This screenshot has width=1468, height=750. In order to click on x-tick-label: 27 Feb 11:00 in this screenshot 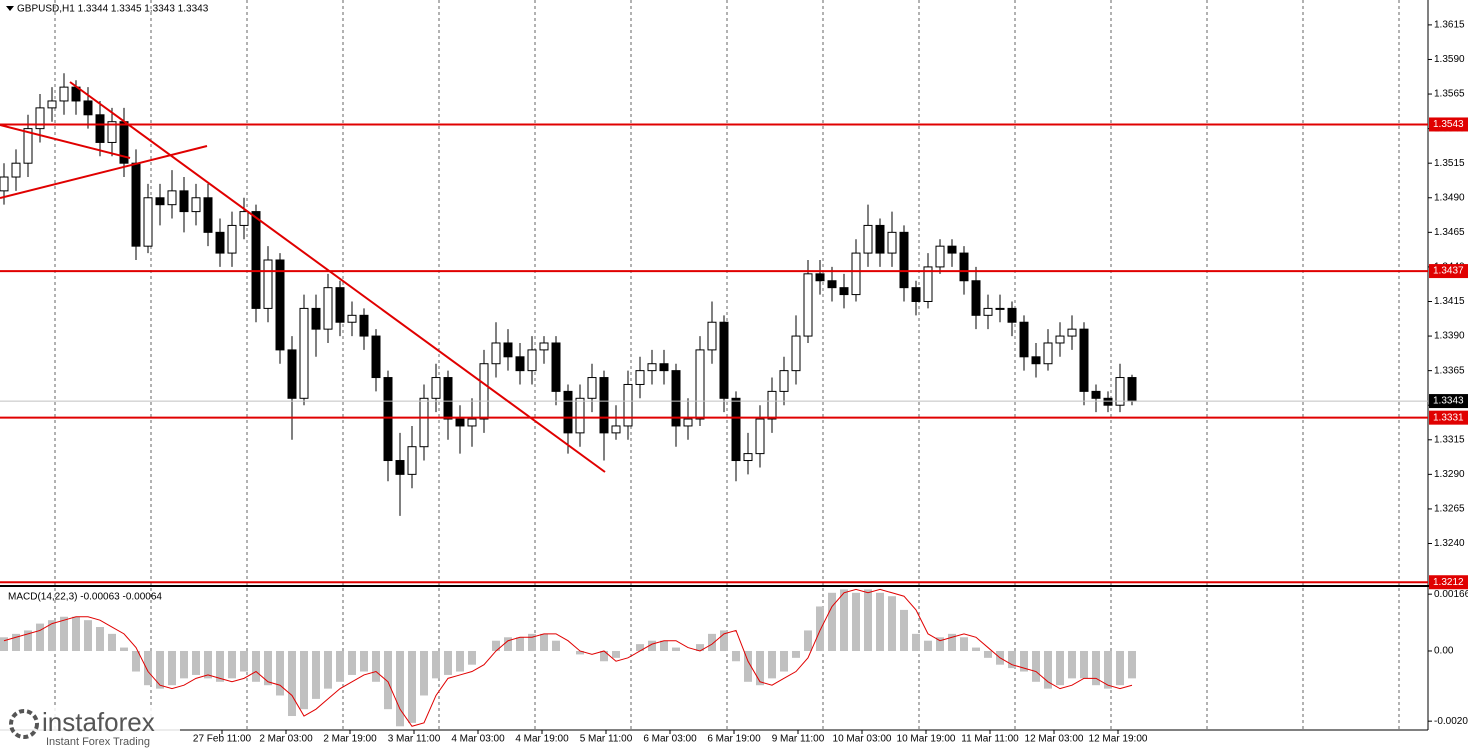, I will do `click(222, 739)`.